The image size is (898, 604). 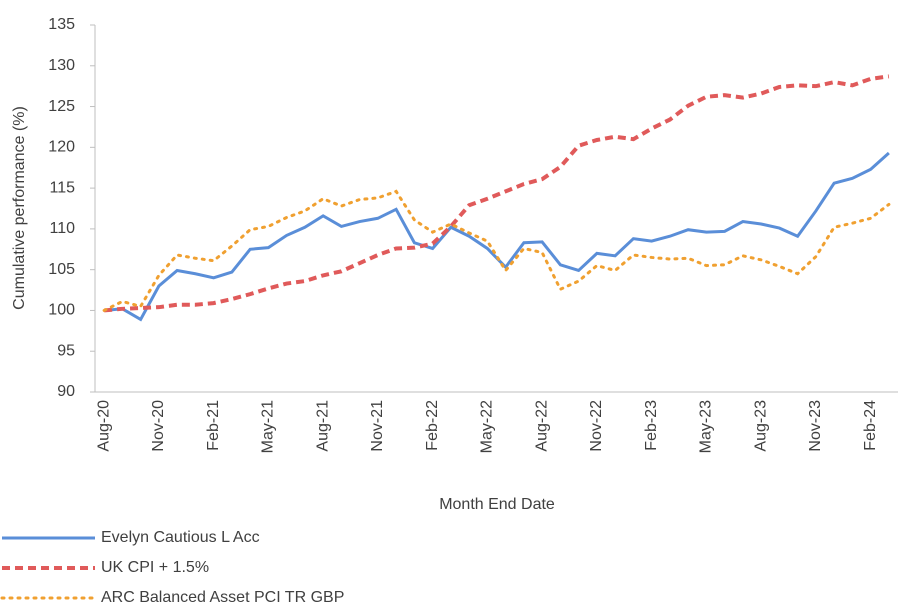 What do you see at coordinates (541, 426) in the screenshot?
I see `x-tick-label: Aug-22` at bounding box center [541, 426].